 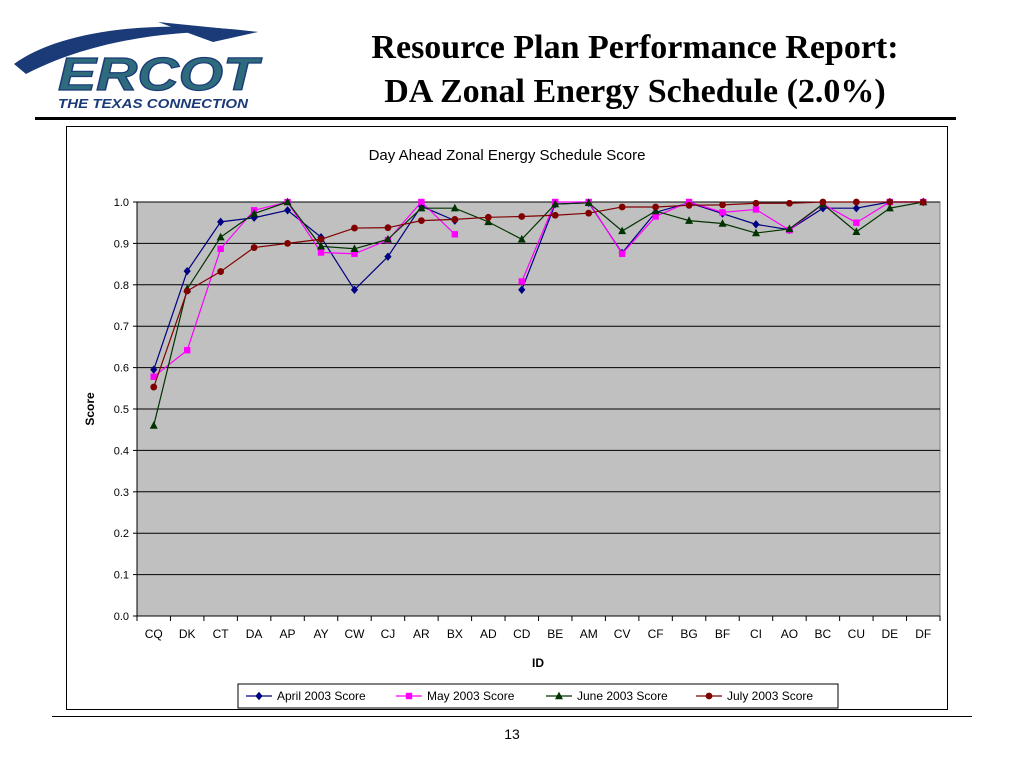 What do you see at coordinates (522, 634) in the screenshot?
I see `x-tick-label: CD` at bounding box center [522, 634].